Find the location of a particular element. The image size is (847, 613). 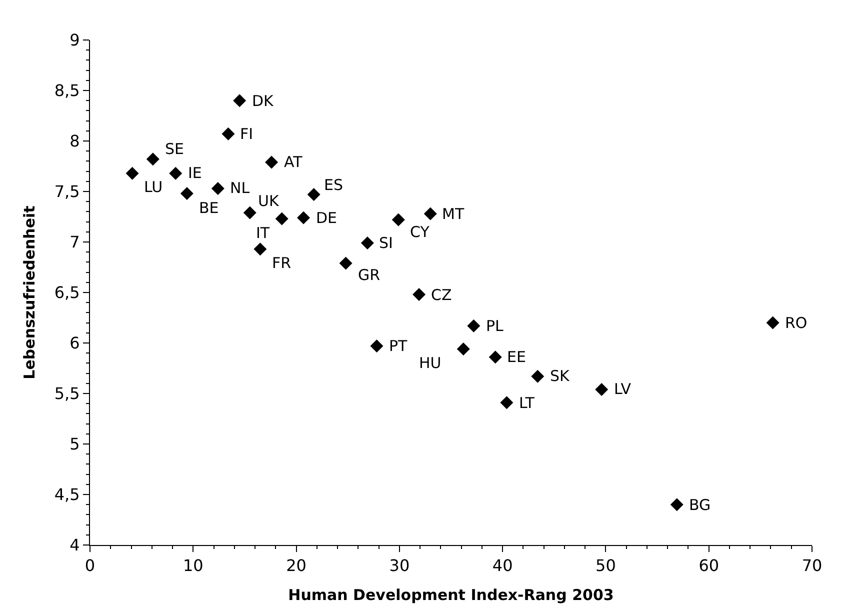

y-tick-label: 6,5 is located at coordinates (67, 292).